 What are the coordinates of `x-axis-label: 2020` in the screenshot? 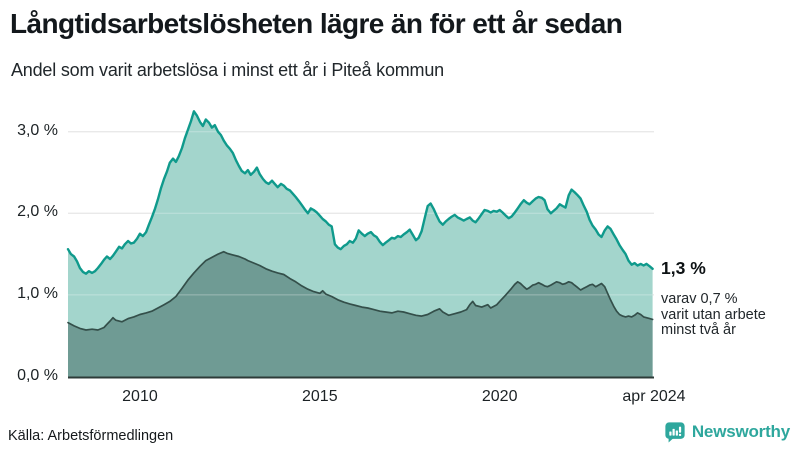 It's located at (499, 396).